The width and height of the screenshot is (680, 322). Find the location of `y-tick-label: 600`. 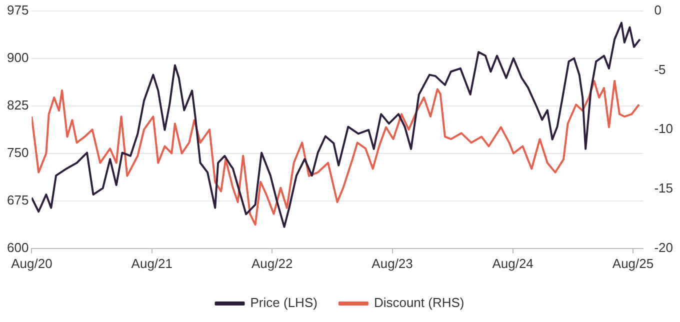

y-tick-label: 600 is located at coordinates (17, 247).